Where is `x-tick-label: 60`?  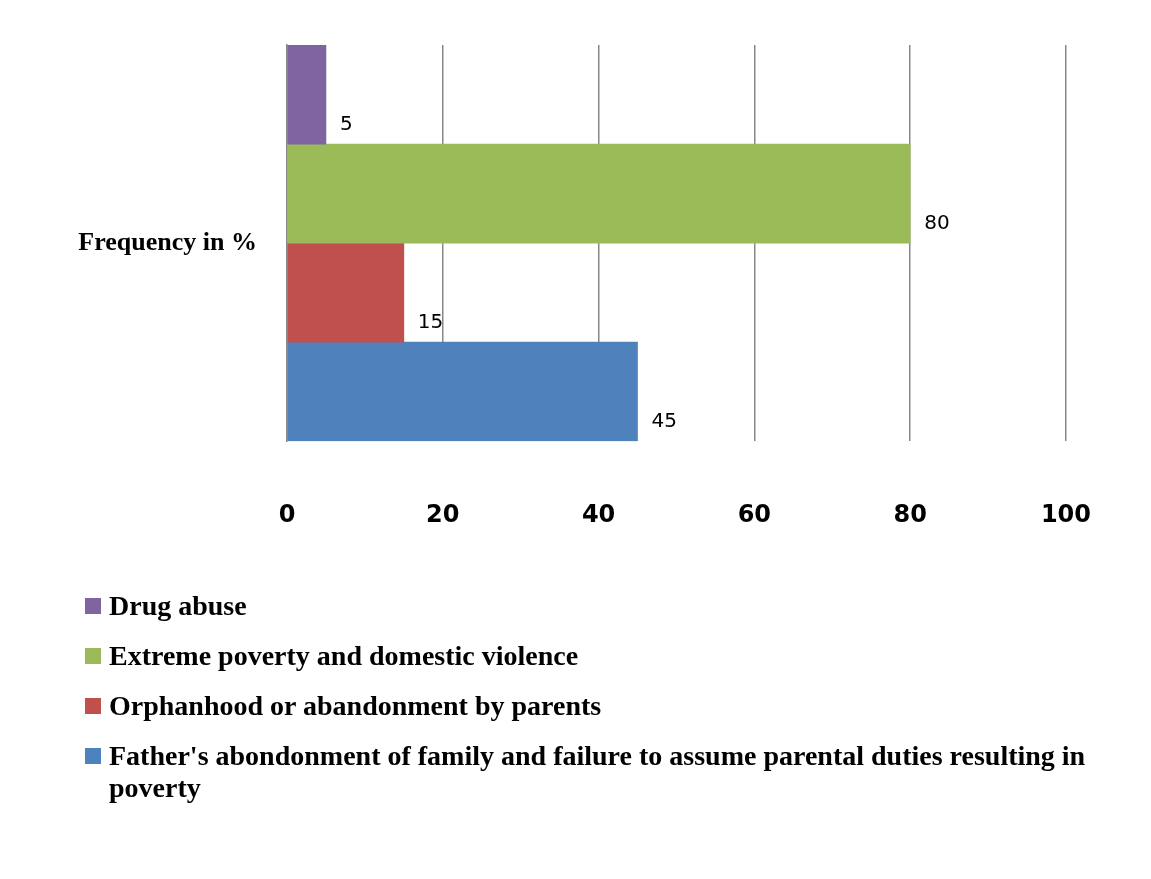
x-tick-label: 60 is located at coordinates (754, 513).